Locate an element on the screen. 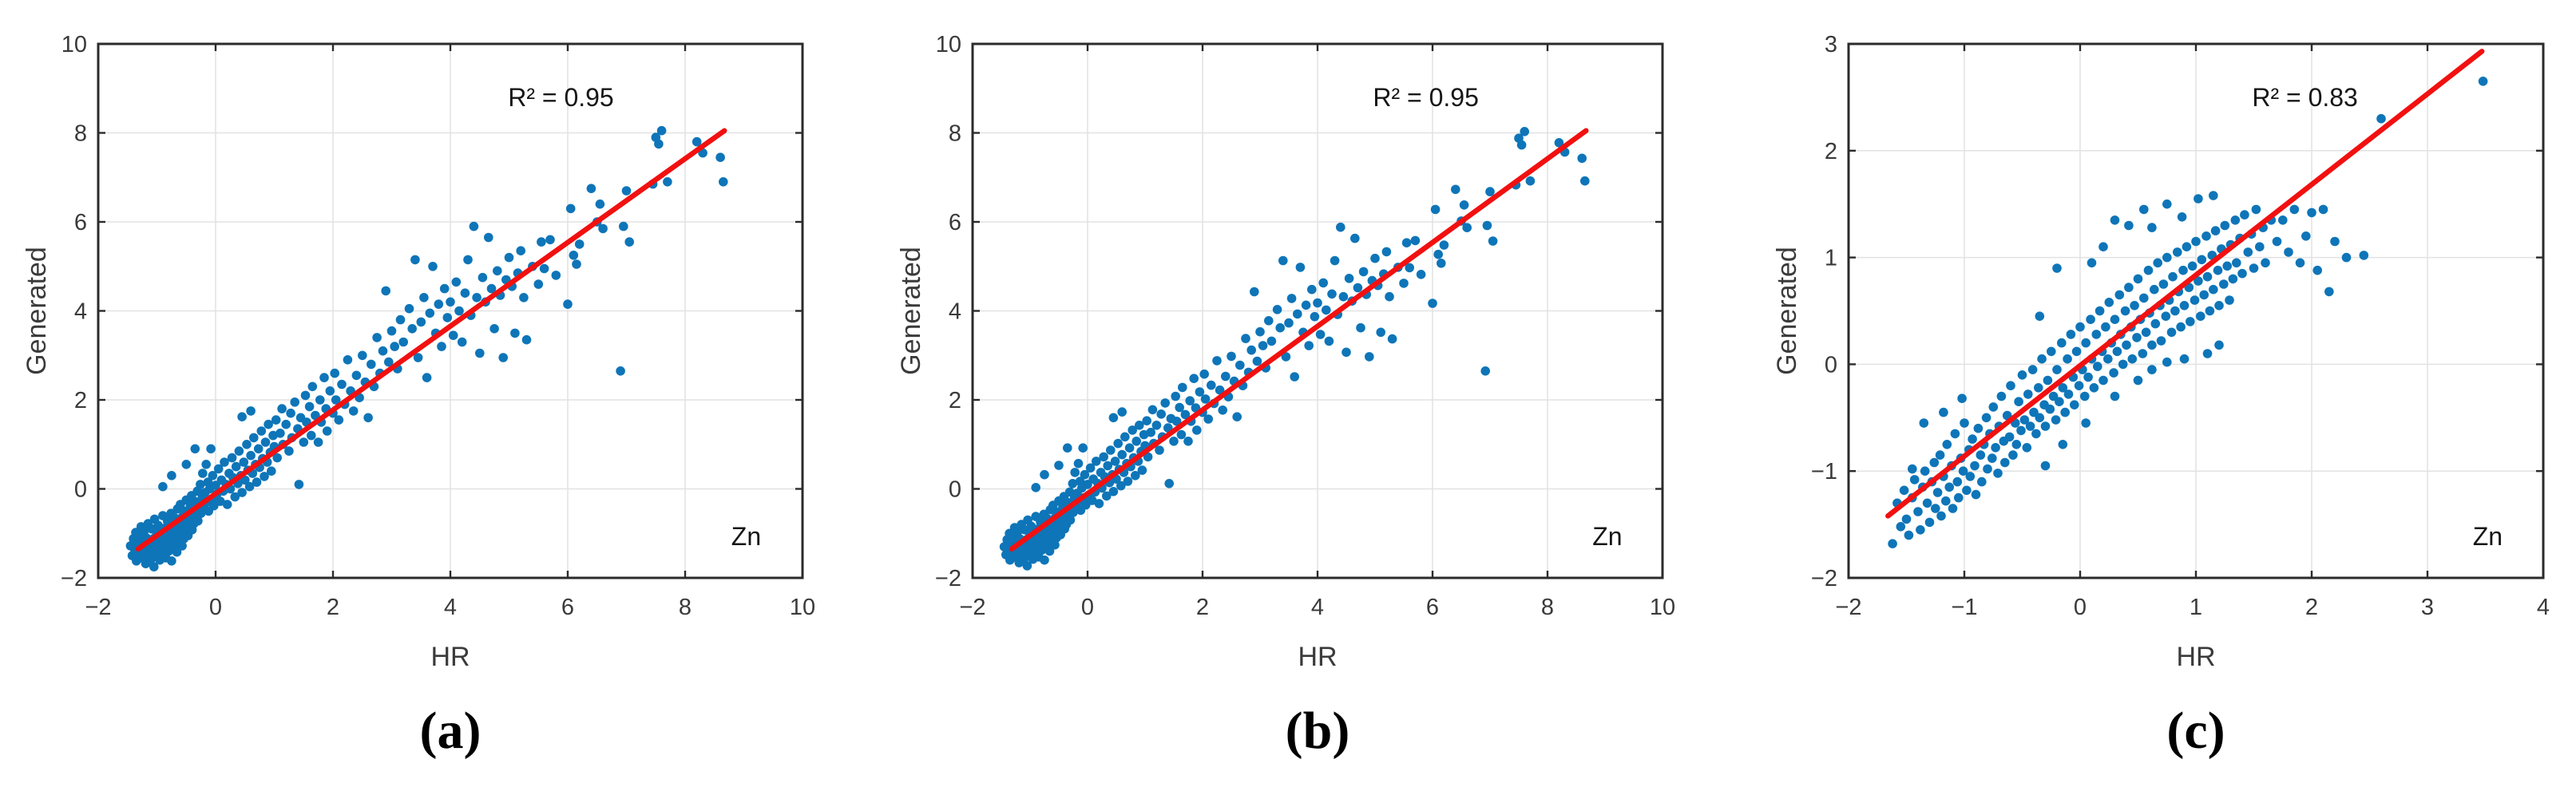  r2-annotation: R² = 0.83 is located at coordinates (2305, 97).